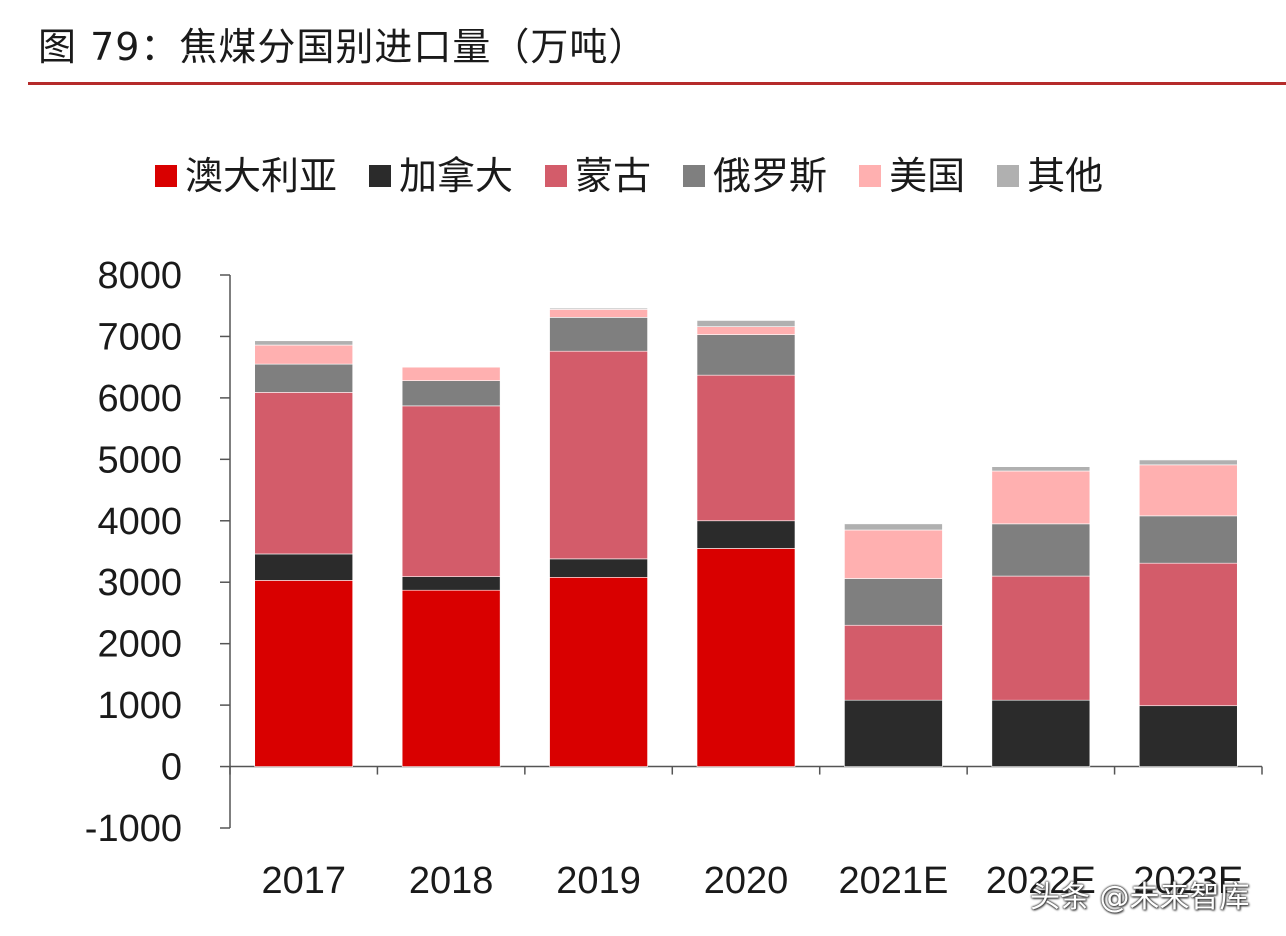 Image resolution: width=1286 pixels, height=936 pixels. I want to click on legend-item: 加拿大, so click(441, 176).